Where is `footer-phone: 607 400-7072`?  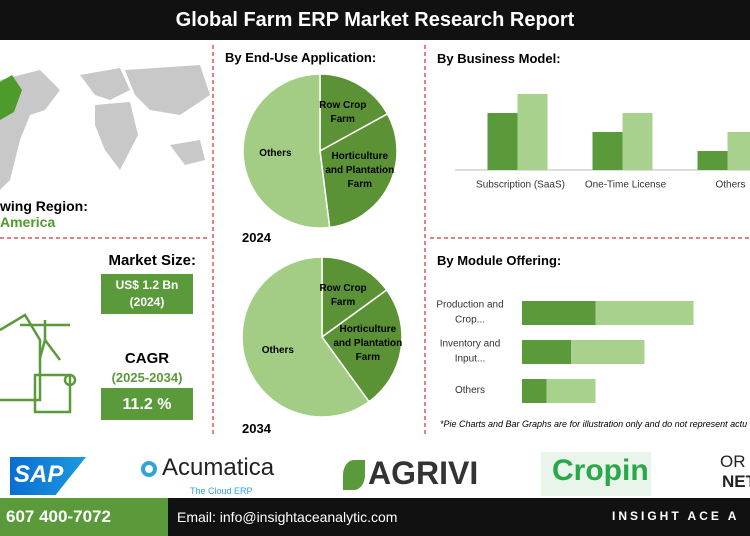 footer-phone: 607 400-7072 is located at coordinates (58, 516).